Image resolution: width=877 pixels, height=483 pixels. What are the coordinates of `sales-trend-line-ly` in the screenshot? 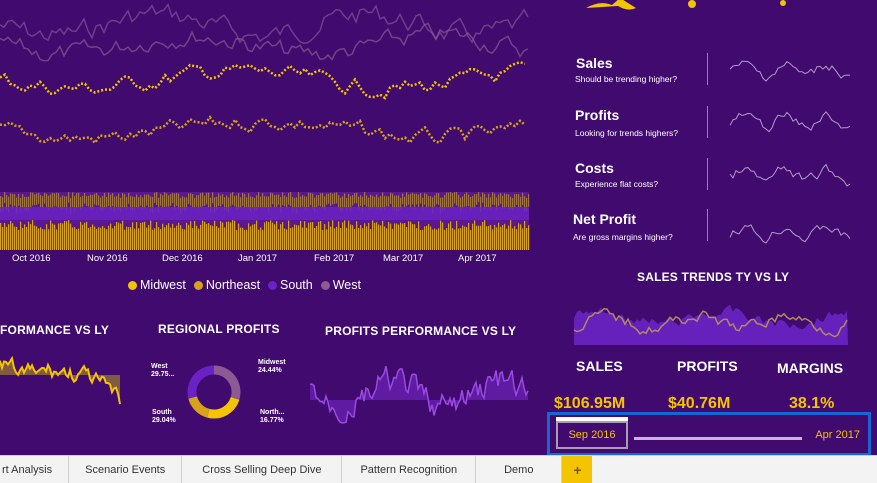 It's located at (710, 323).